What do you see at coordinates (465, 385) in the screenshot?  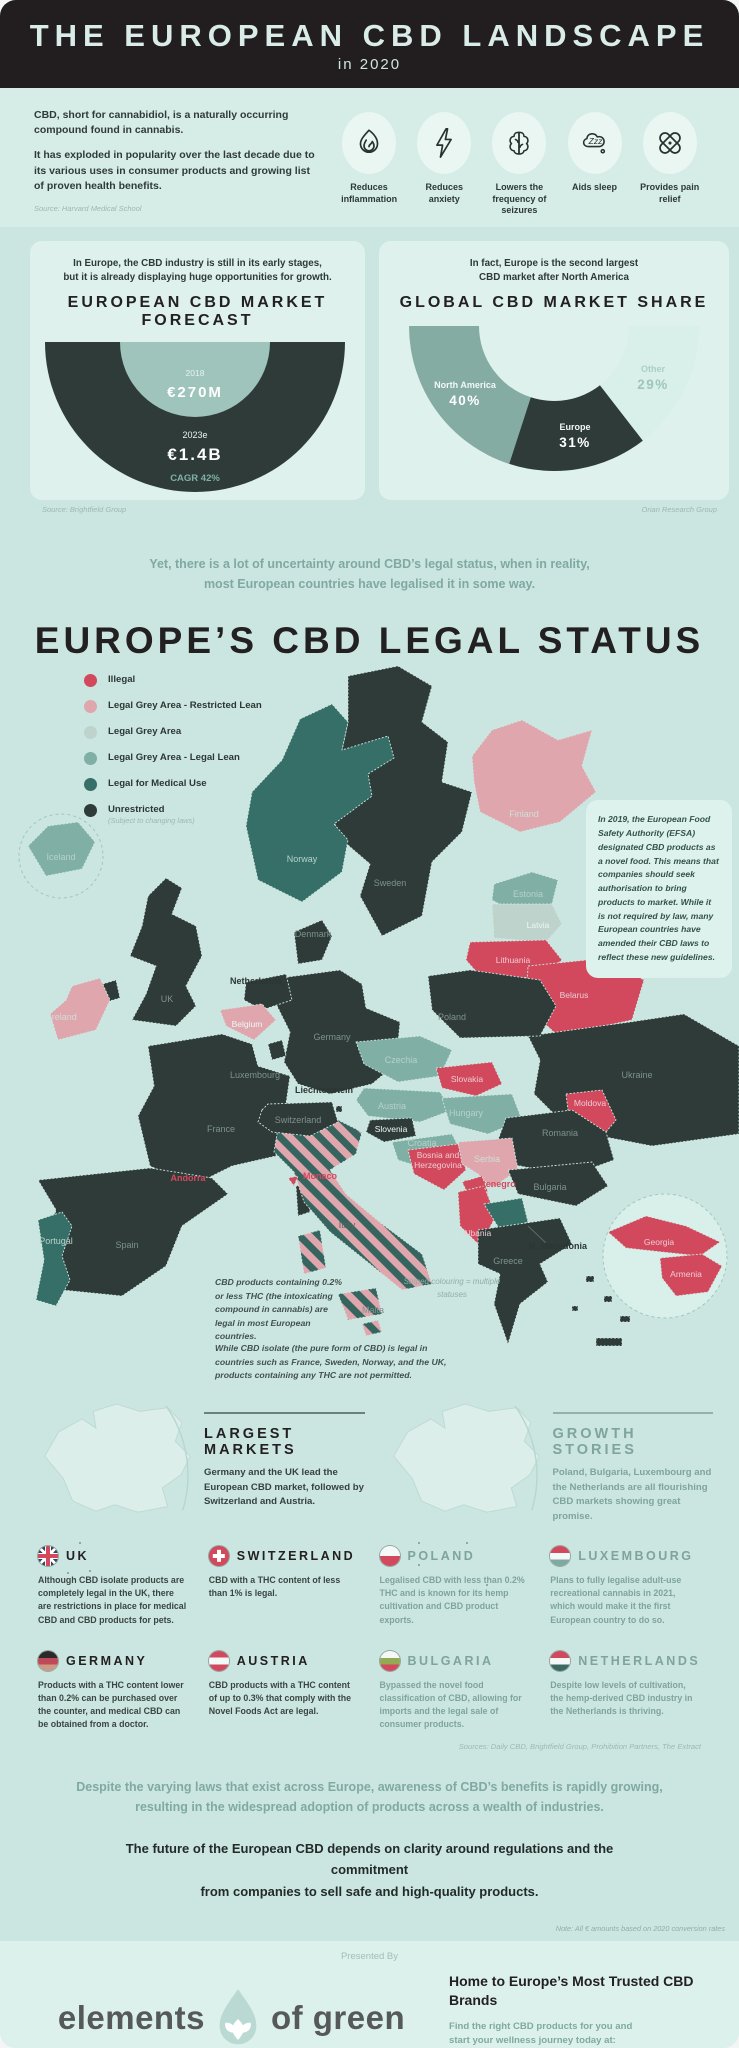 I see `svg-text: North America` at bounding box center [465, 385].